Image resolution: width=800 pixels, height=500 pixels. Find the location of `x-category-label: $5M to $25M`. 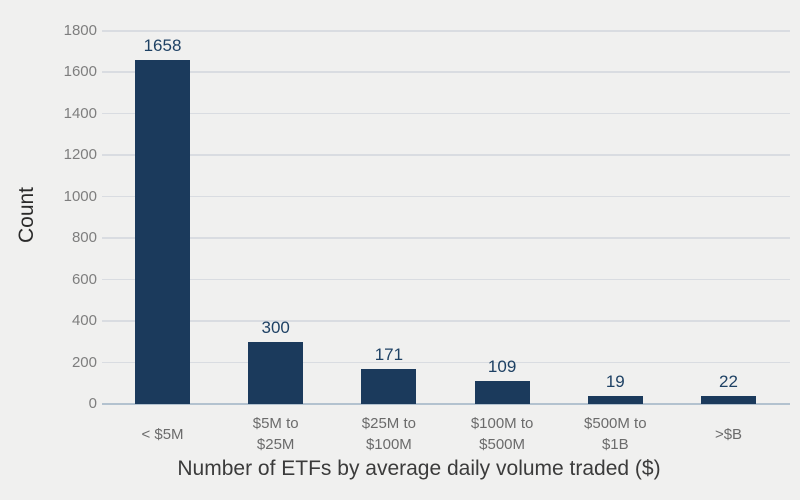

x-category-label: $5M to $25M is located at coordinates (275, 434).